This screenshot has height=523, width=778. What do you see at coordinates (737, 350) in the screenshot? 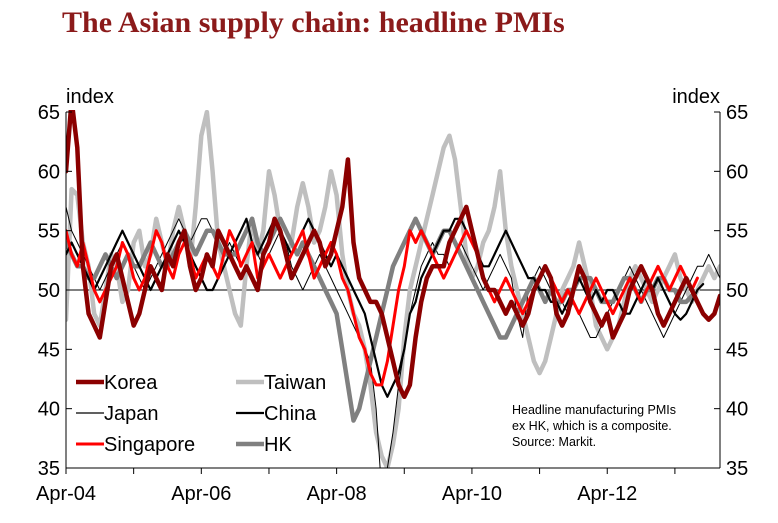
I see `y-tick-label-right: 45` at bounding box center [737, 350].